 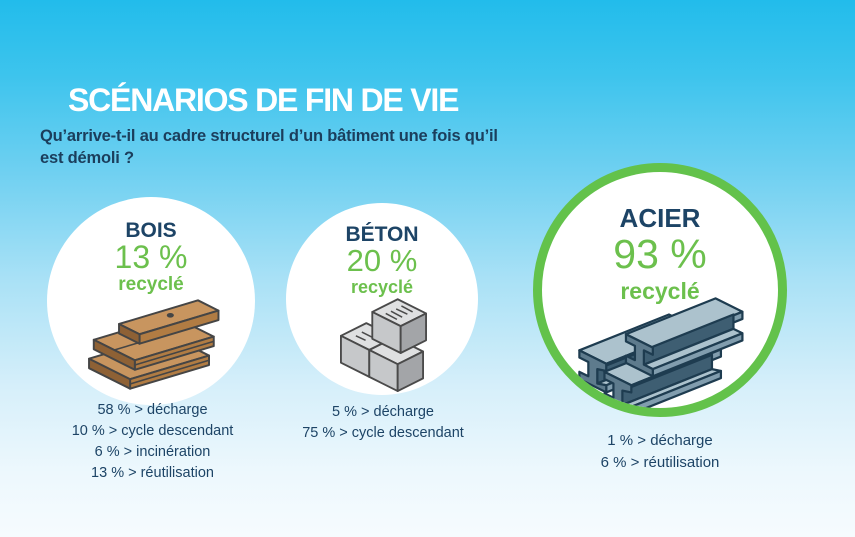 What do you see at coordinates (152, 431) in the screenshot?
I see `stat-line: 10 % > cycle descendant` at bounding box center [152, 431].